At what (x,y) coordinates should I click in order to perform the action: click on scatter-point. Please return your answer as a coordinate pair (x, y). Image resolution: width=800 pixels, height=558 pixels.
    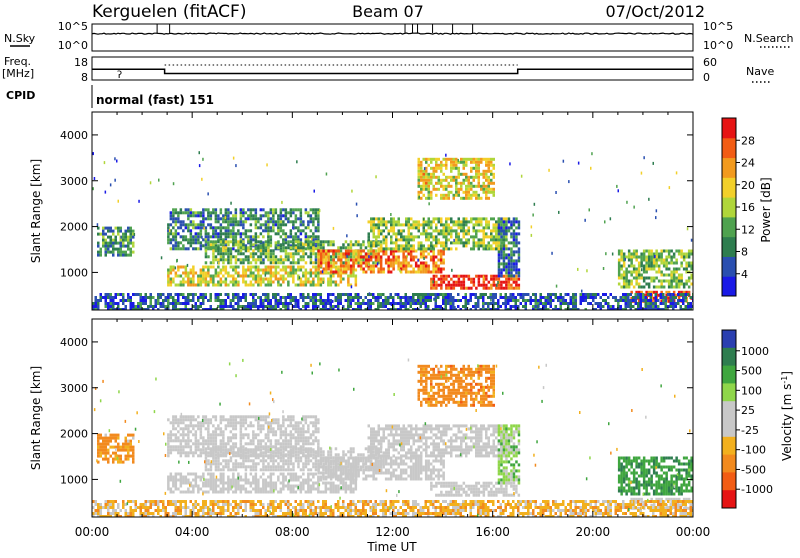
    Looking at the image, I should click on (488, 248).